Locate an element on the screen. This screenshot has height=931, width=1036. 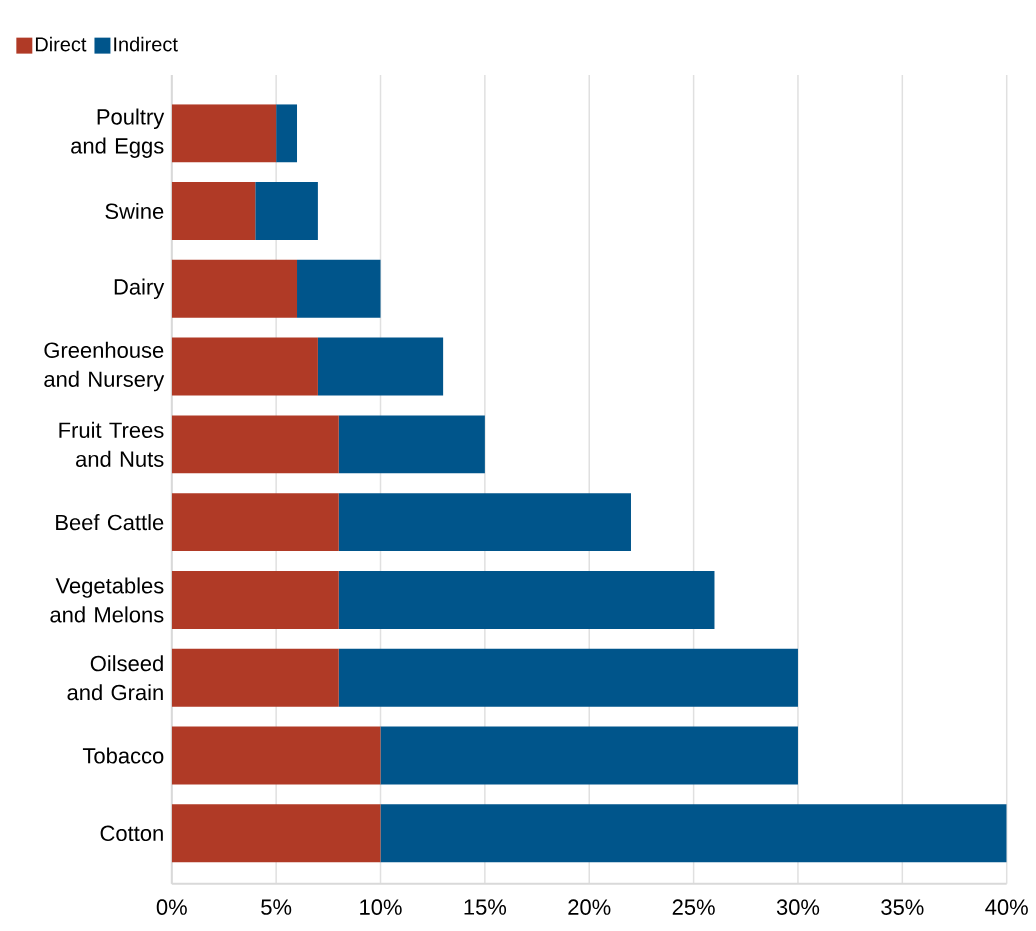
y-tick-label: Vegetables and Melons is located at coordinates (107, 600).